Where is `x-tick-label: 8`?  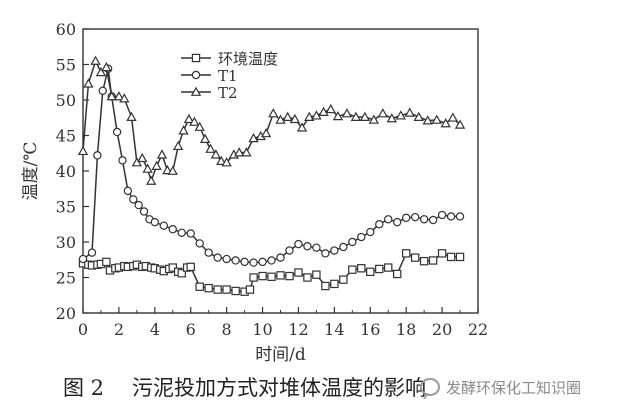 x-tick-label: 8 is located at coordinates (227, 329).